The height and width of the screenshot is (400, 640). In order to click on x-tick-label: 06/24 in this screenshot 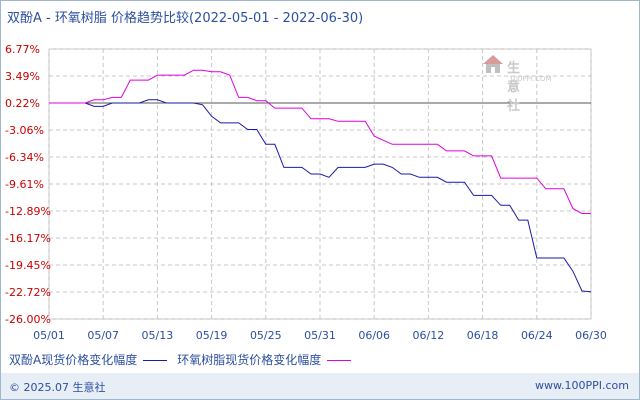, I will do `click(537, 335)`.